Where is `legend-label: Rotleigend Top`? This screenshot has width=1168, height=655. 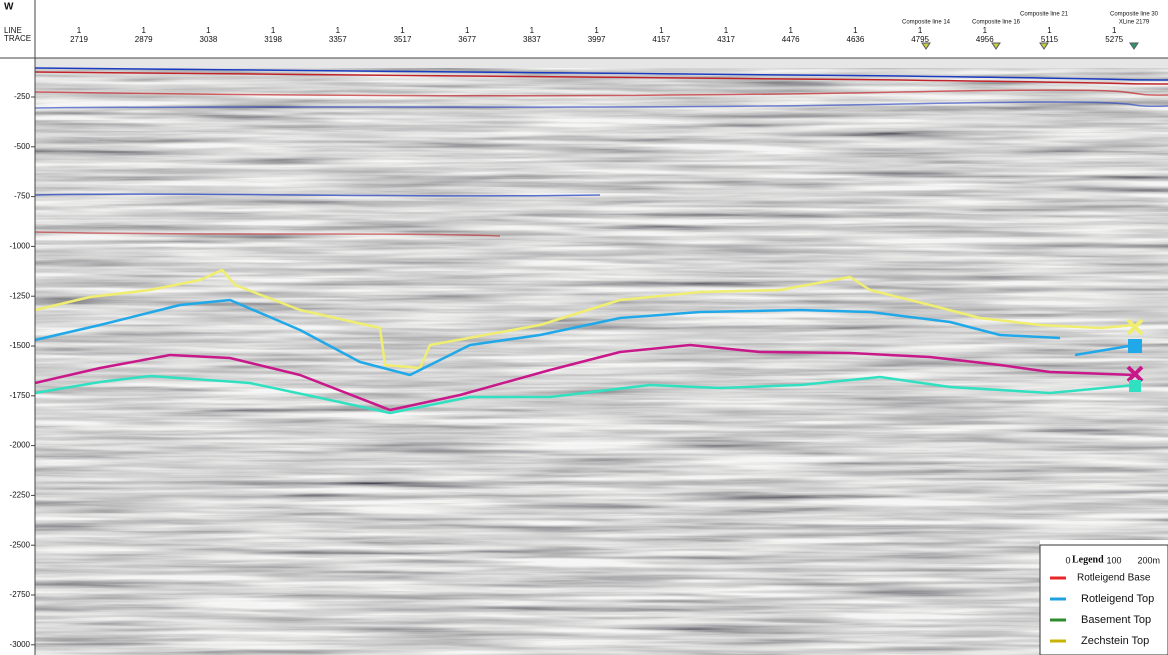 legend-label: Rotleigend Top is located at coordinates (1117, 599).